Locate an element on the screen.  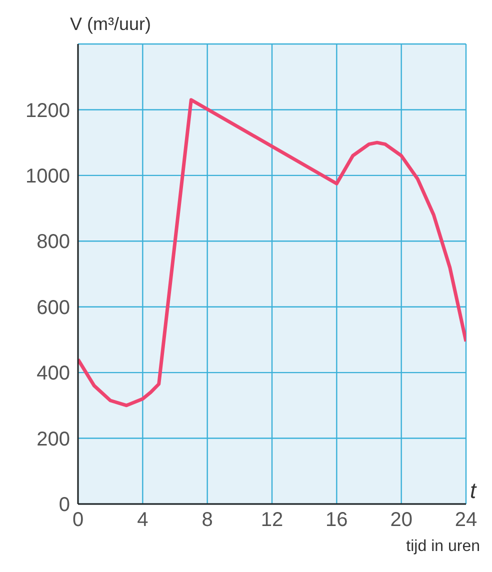
x-tick-label: 20 is located at coordinates (401, 520).